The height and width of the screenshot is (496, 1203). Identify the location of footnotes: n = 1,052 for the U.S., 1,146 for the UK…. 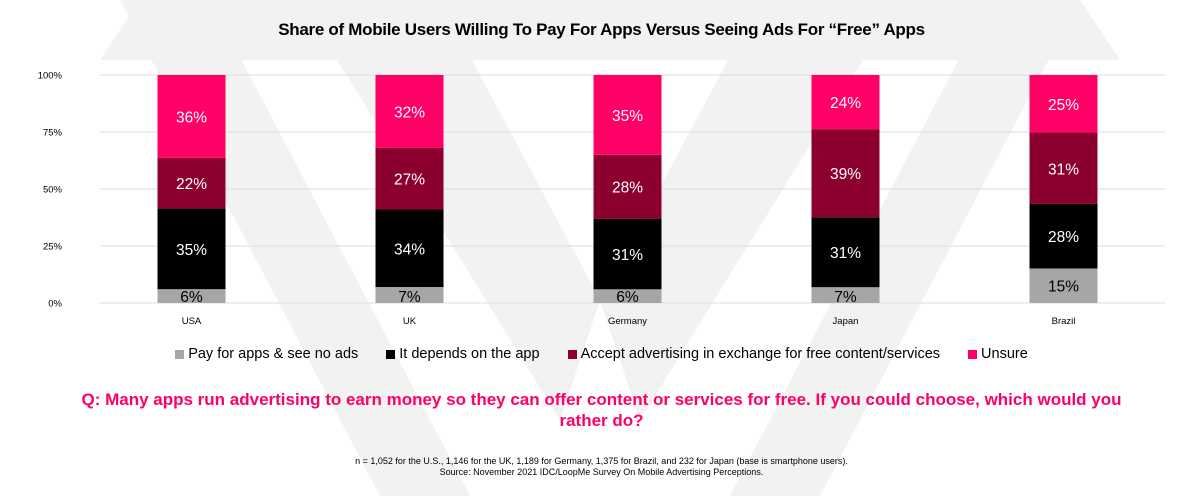
(601, 467).